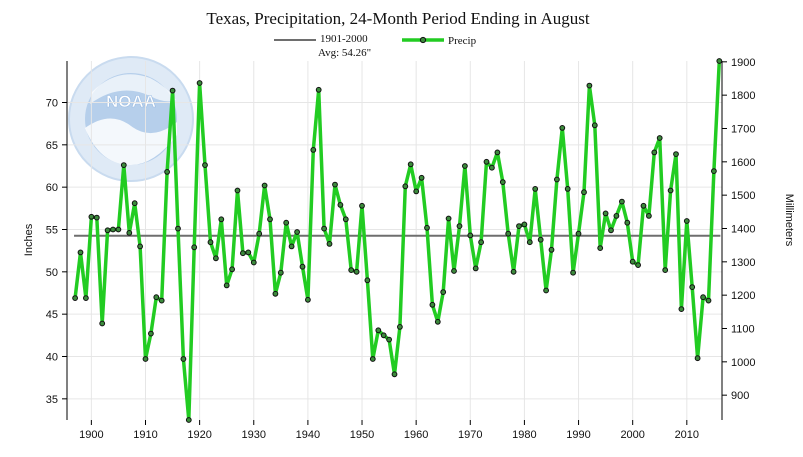 The width and height of the screenshot is (803, 457). I want to click on y2-tick-label: 1100, so click(743, 329).